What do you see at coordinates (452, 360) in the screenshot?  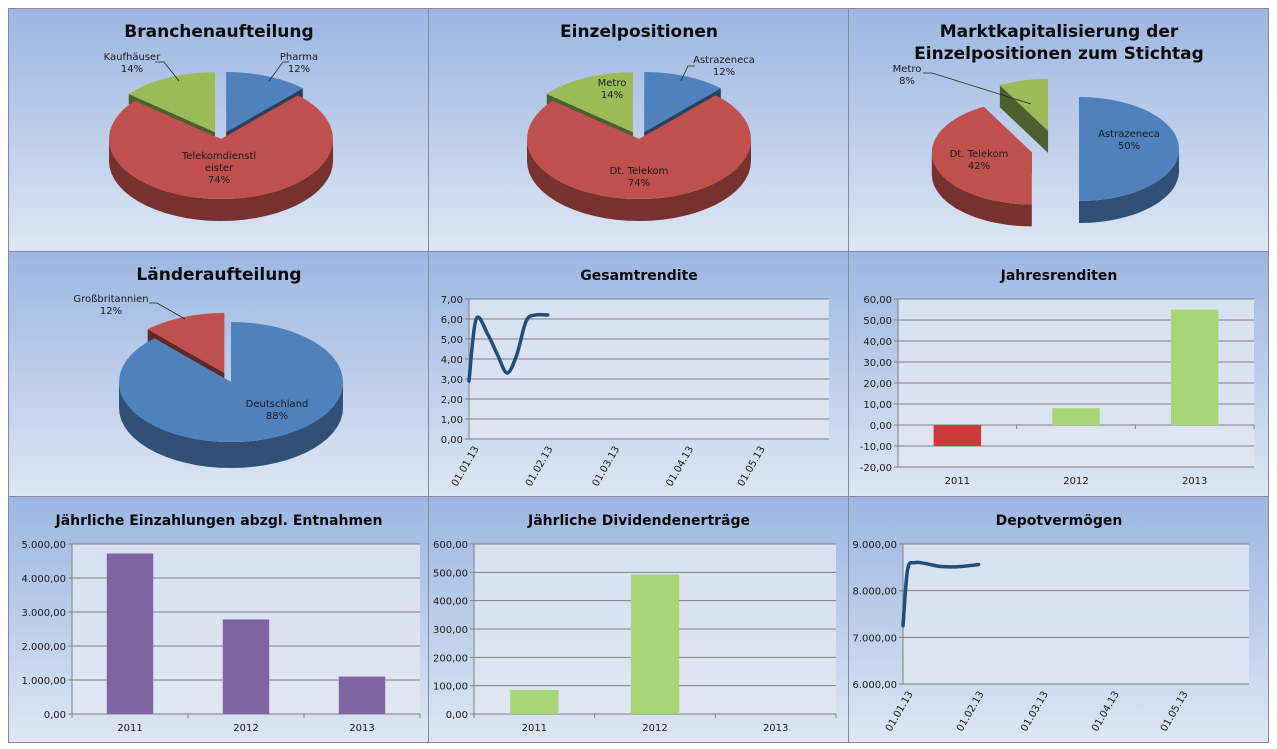 I see `y-tick-label: 4,00` at bounding box center [452, 360].